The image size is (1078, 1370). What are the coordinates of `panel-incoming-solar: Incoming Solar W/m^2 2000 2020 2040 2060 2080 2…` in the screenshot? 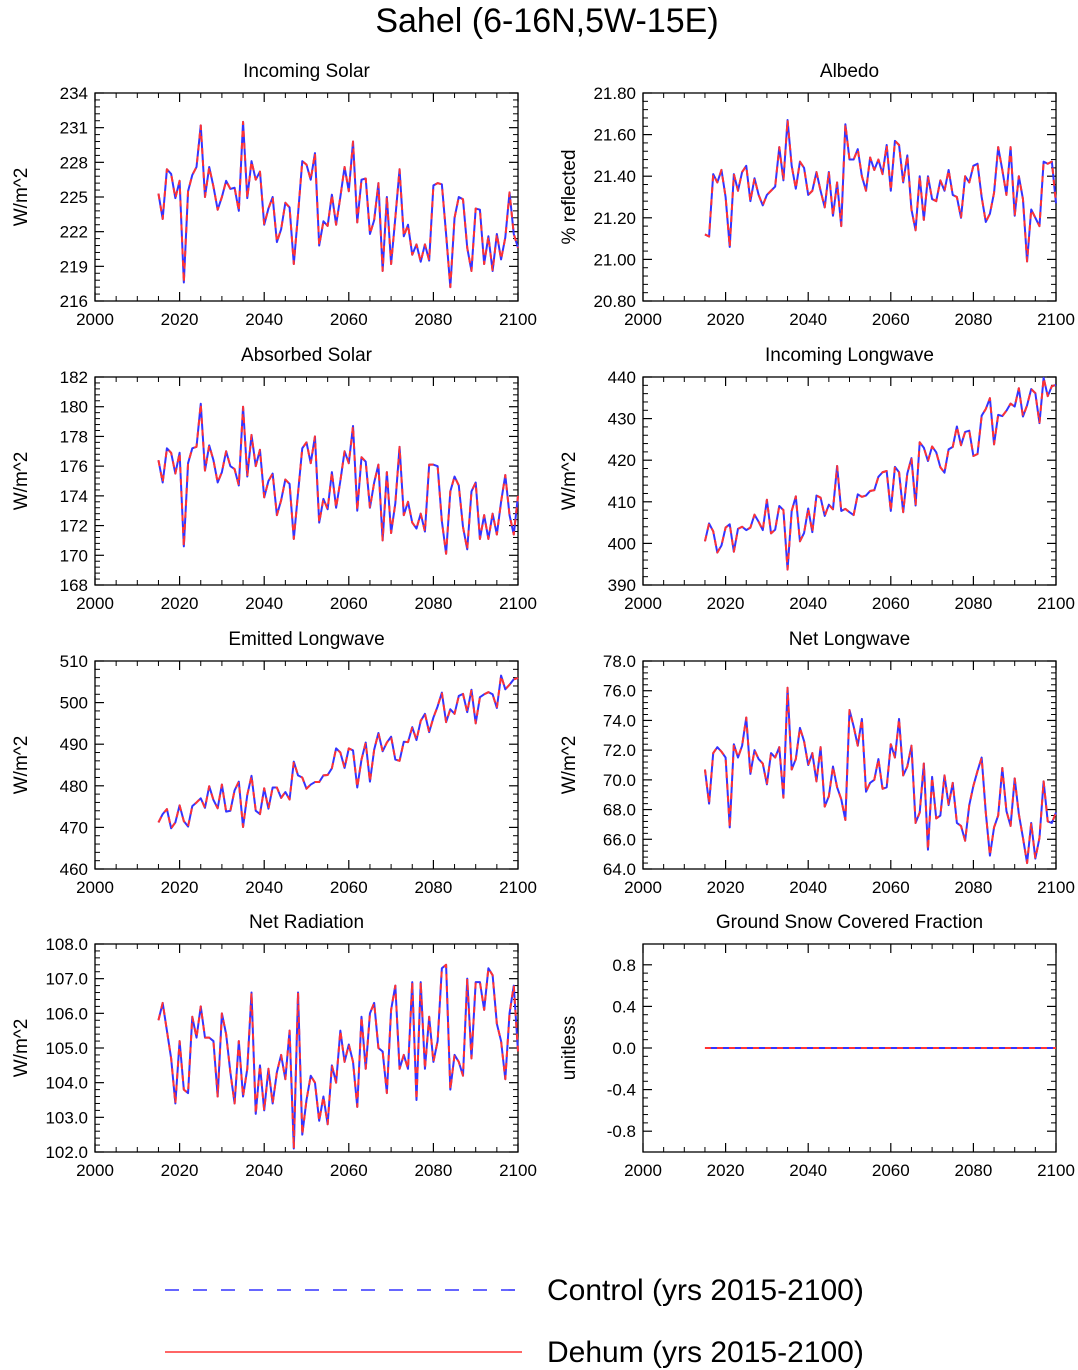 It's located at (274, 195).